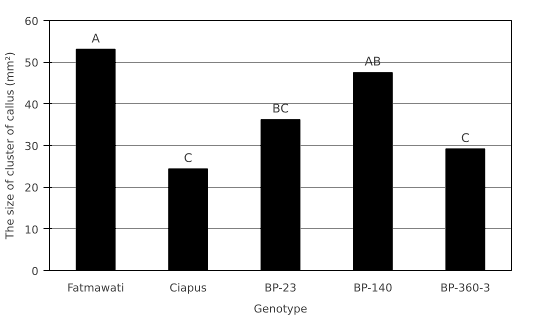 The height and width of the screenshot is (320, 543). What do you see at coordinates (280, 109) in the screenshot?
I see `annotation: BC` at bounding box center [280, 109].